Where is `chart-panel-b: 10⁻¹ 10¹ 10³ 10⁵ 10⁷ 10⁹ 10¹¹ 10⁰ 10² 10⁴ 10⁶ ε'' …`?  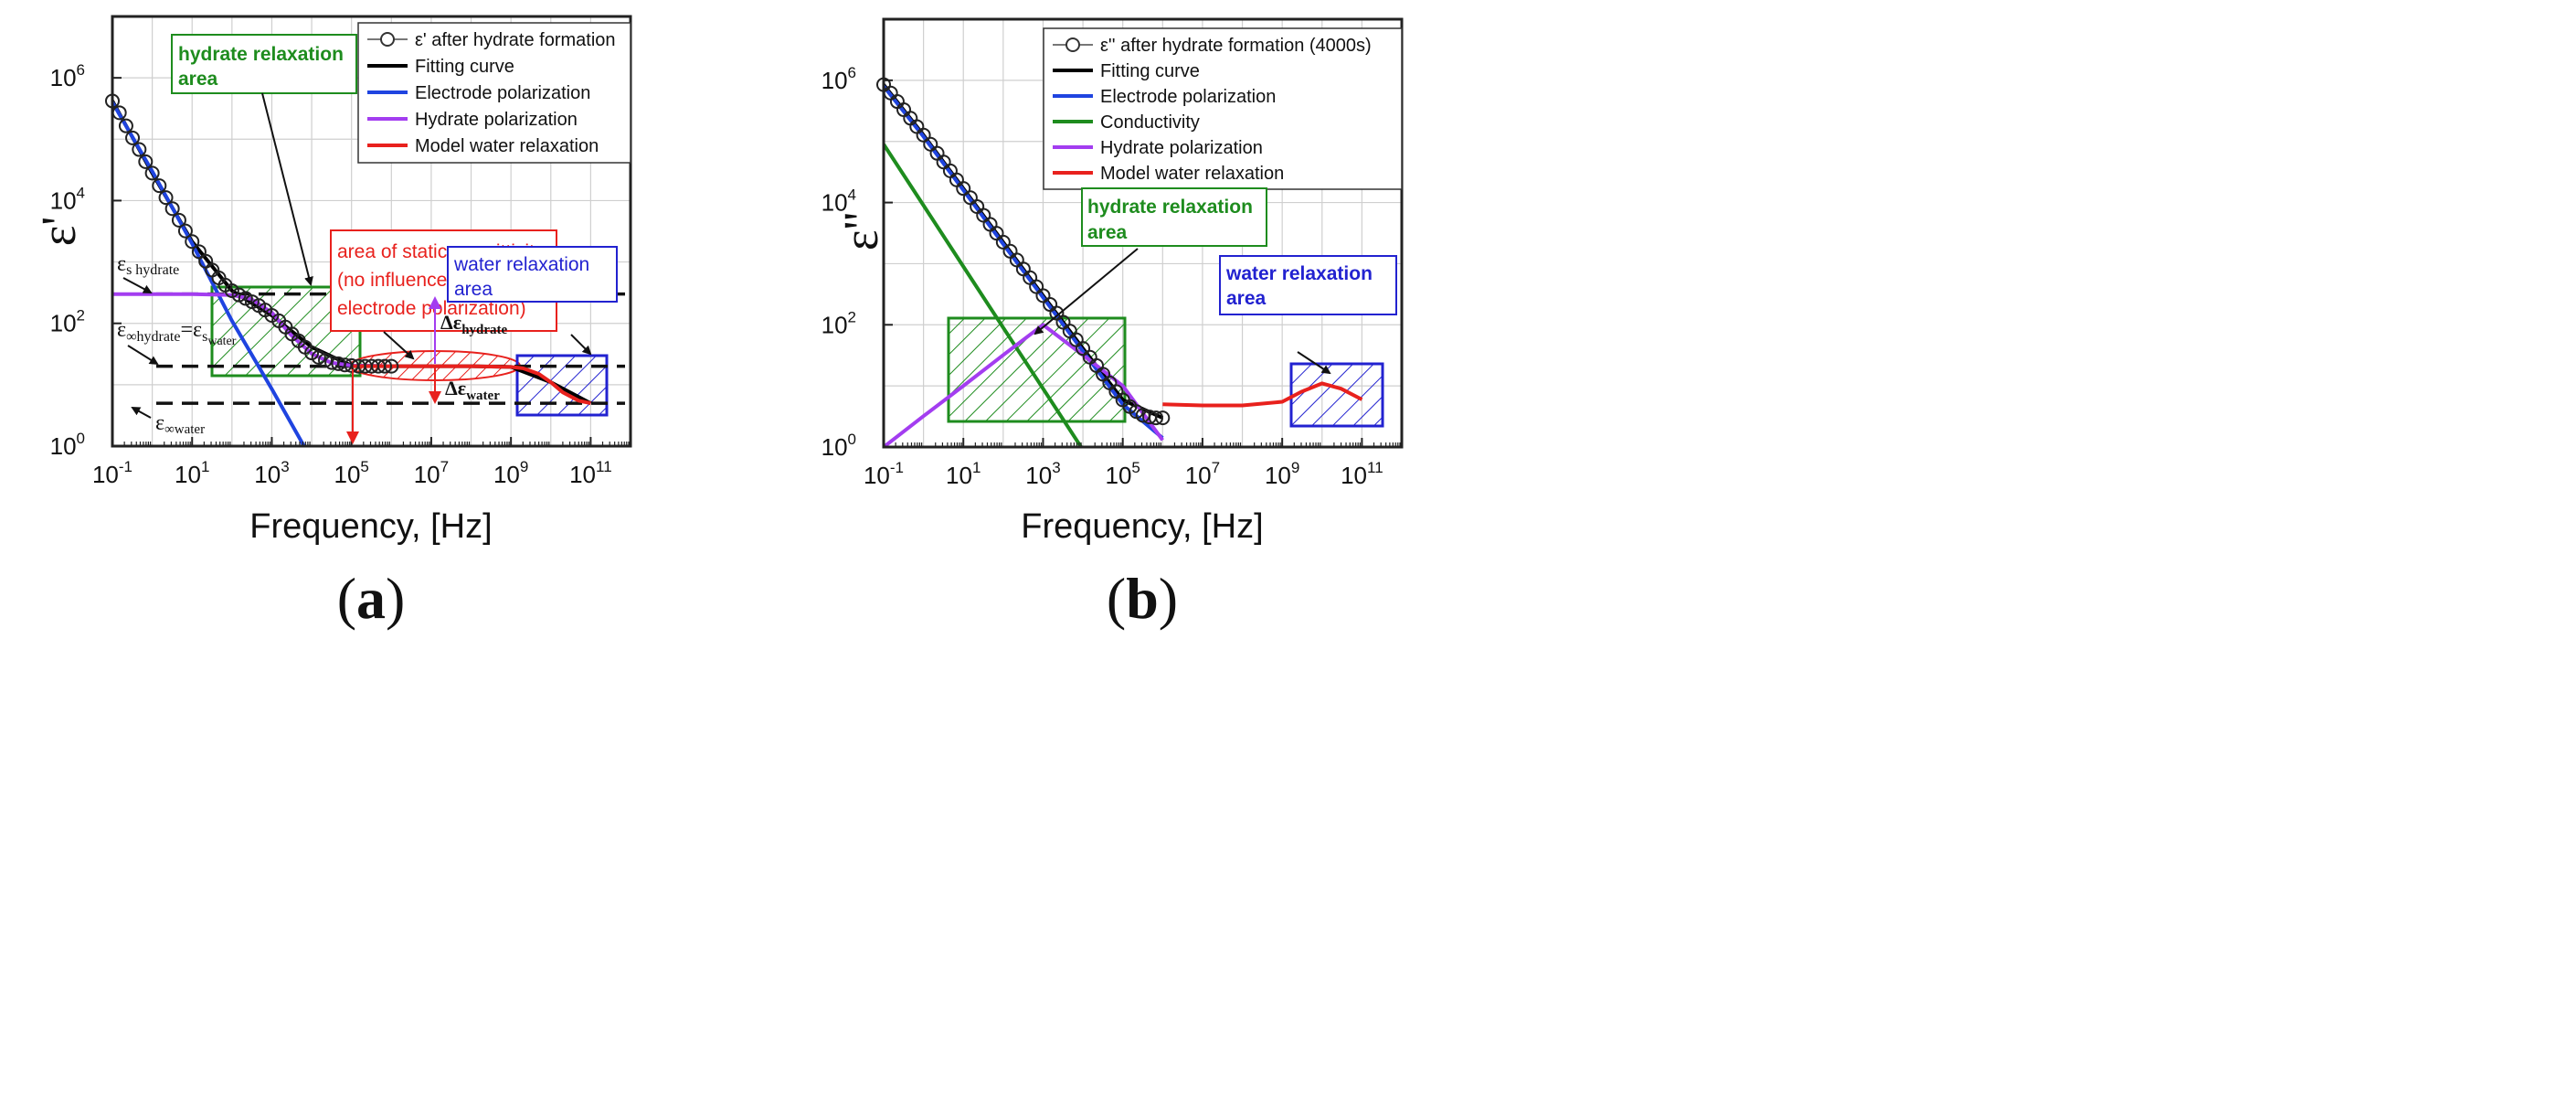 chart-panel-b: 10⁻¹ 10¹ 10³ 10⁵ 10⁷ 10⁹ 10¹¹ 10⁰ 10² 10⁴ 10⁶ ε'' … is located at coordinates (1113, 324).